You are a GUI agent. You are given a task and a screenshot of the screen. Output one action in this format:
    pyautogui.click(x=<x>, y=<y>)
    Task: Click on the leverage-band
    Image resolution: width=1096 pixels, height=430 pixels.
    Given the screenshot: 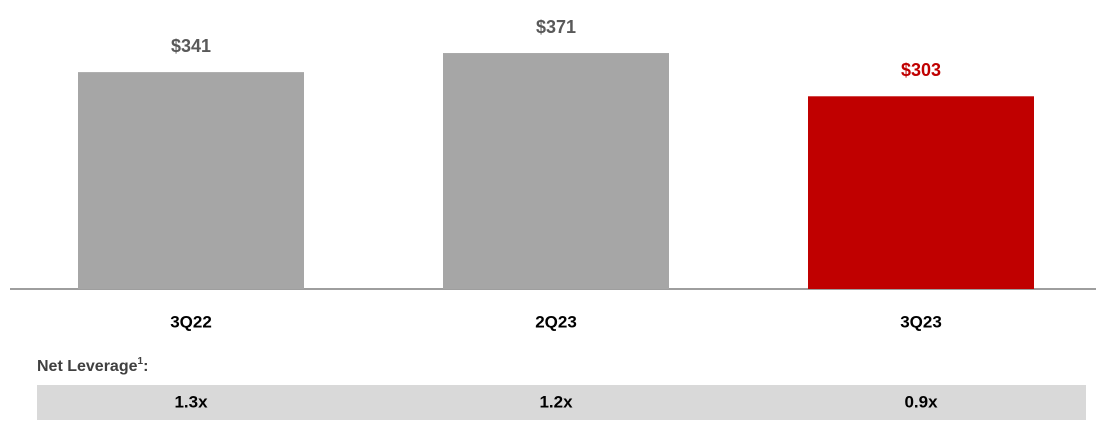 What is the action you would take?
    pyautogui.click(x=561, y=402)
    